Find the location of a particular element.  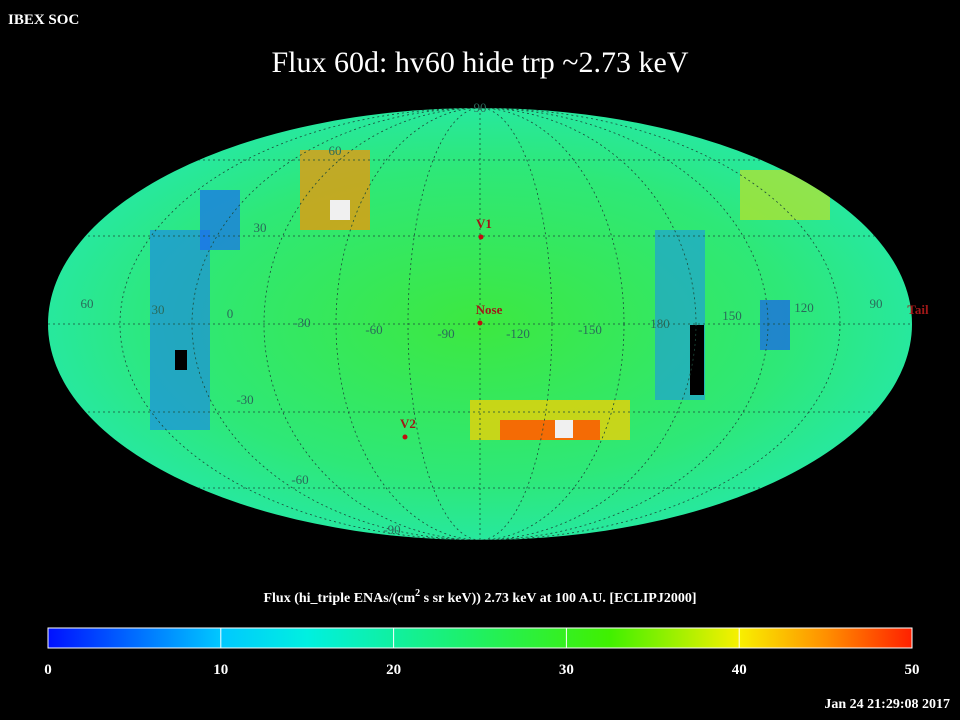

lon-label: -150 is located at coordinates (590, 329).